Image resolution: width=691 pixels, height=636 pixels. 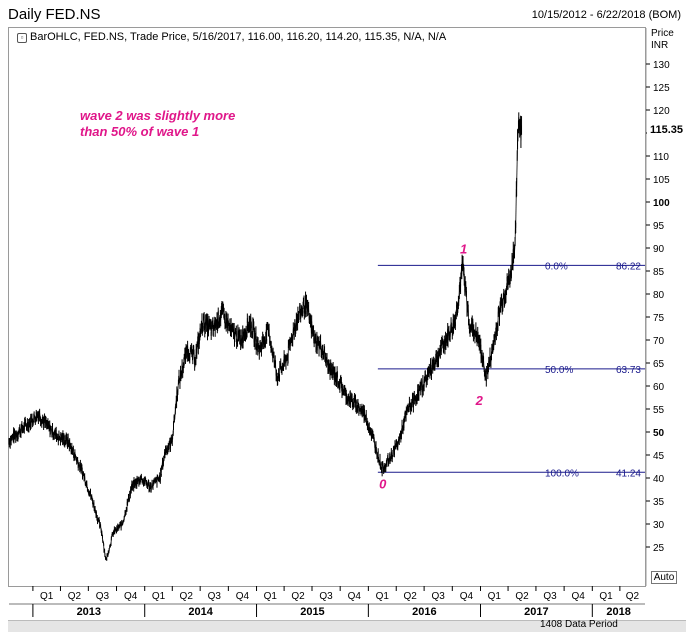 What do you see at coordinates (22, 38) in the screenshot?
I see `chart-settings-icon: ▫` at bounding box center [22, 38].